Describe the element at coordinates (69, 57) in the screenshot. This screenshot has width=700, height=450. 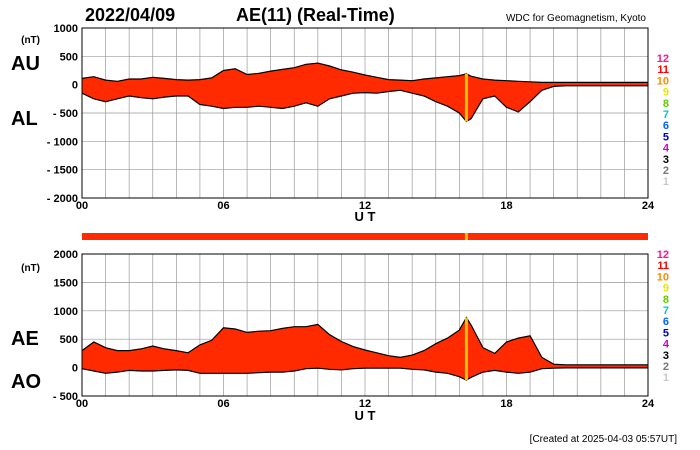
I see `au-al-ytick-label: 500` at that location.